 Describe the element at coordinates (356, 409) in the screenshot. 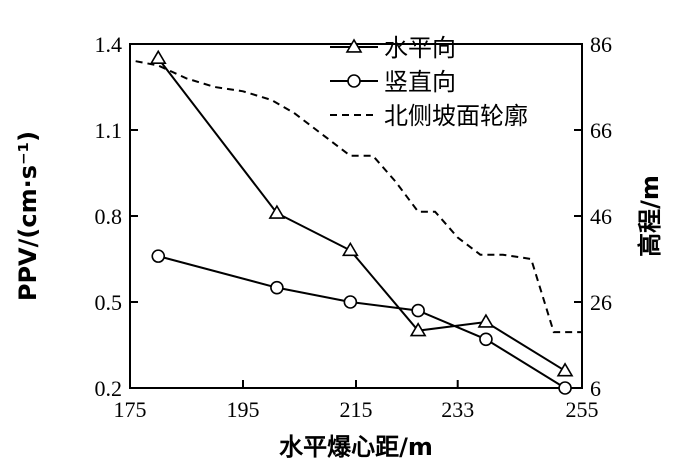

I see `x-tick-label: 215` at that location.